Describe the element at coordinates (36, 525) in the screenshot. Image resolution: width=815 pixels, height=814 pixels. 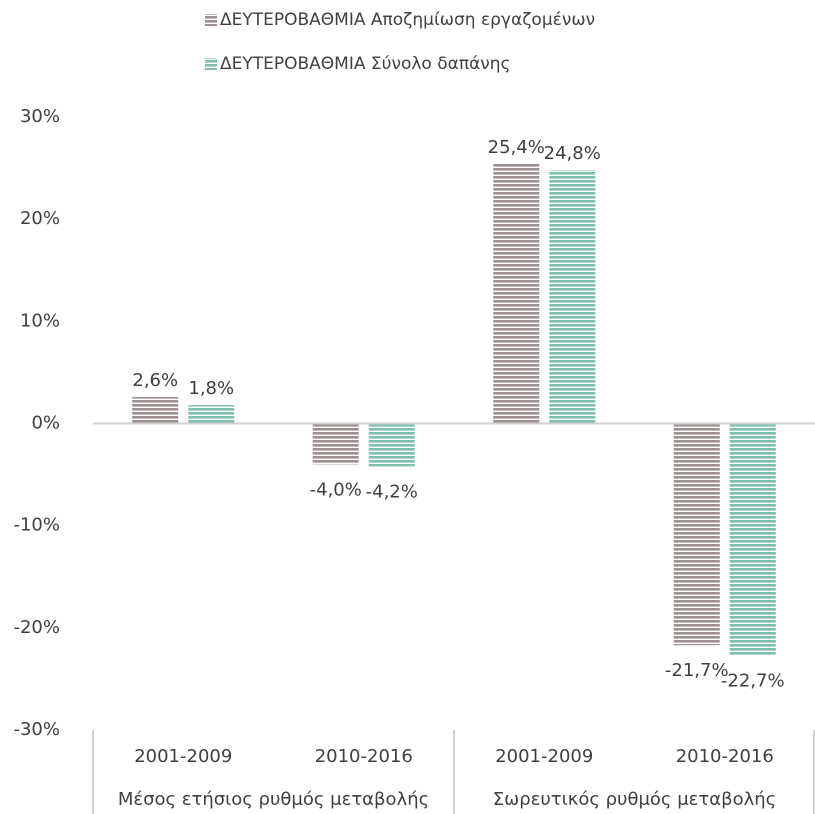
I see `y-tick-label: -10%` at that location.